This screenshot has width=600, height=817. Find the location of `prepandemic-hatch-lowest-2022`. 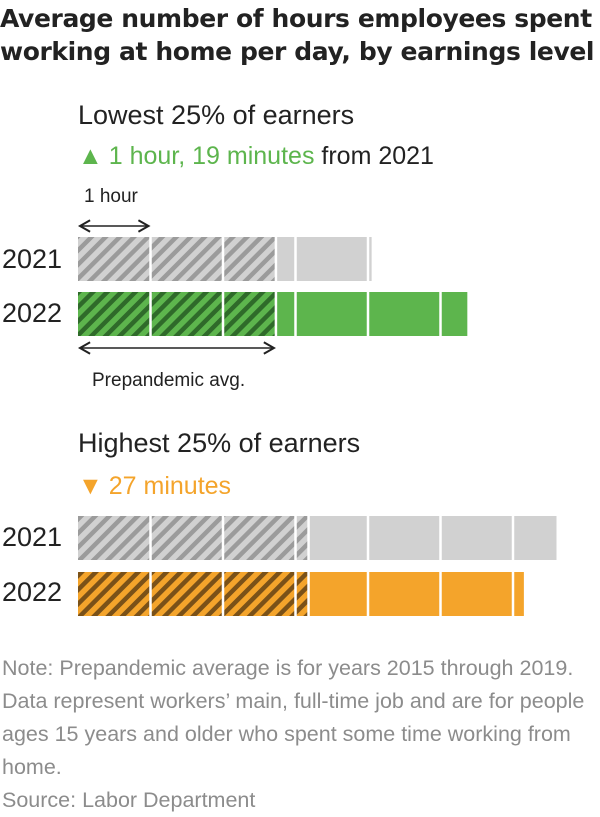

prepandemic-hatch-lowest-2022 is located at coordinates (177, 314).